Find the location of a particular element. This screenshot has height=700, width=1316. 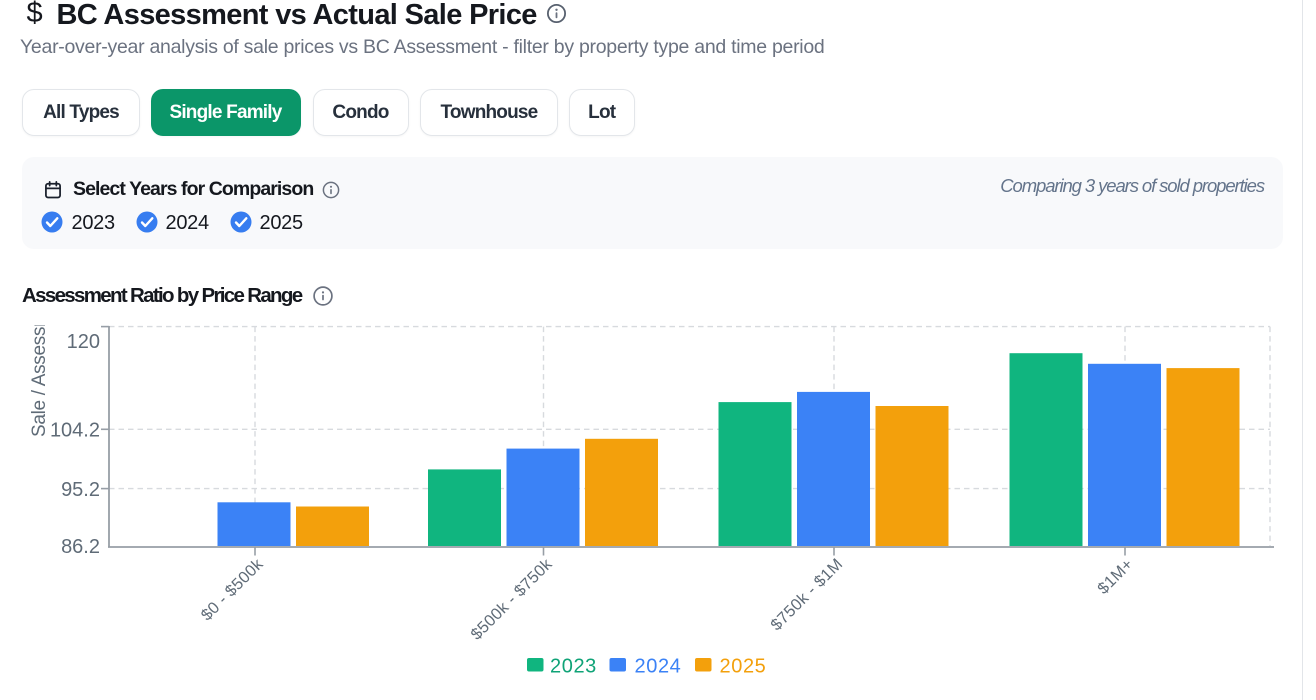

svg-text: 2025 is located at coordinates (743, 667).